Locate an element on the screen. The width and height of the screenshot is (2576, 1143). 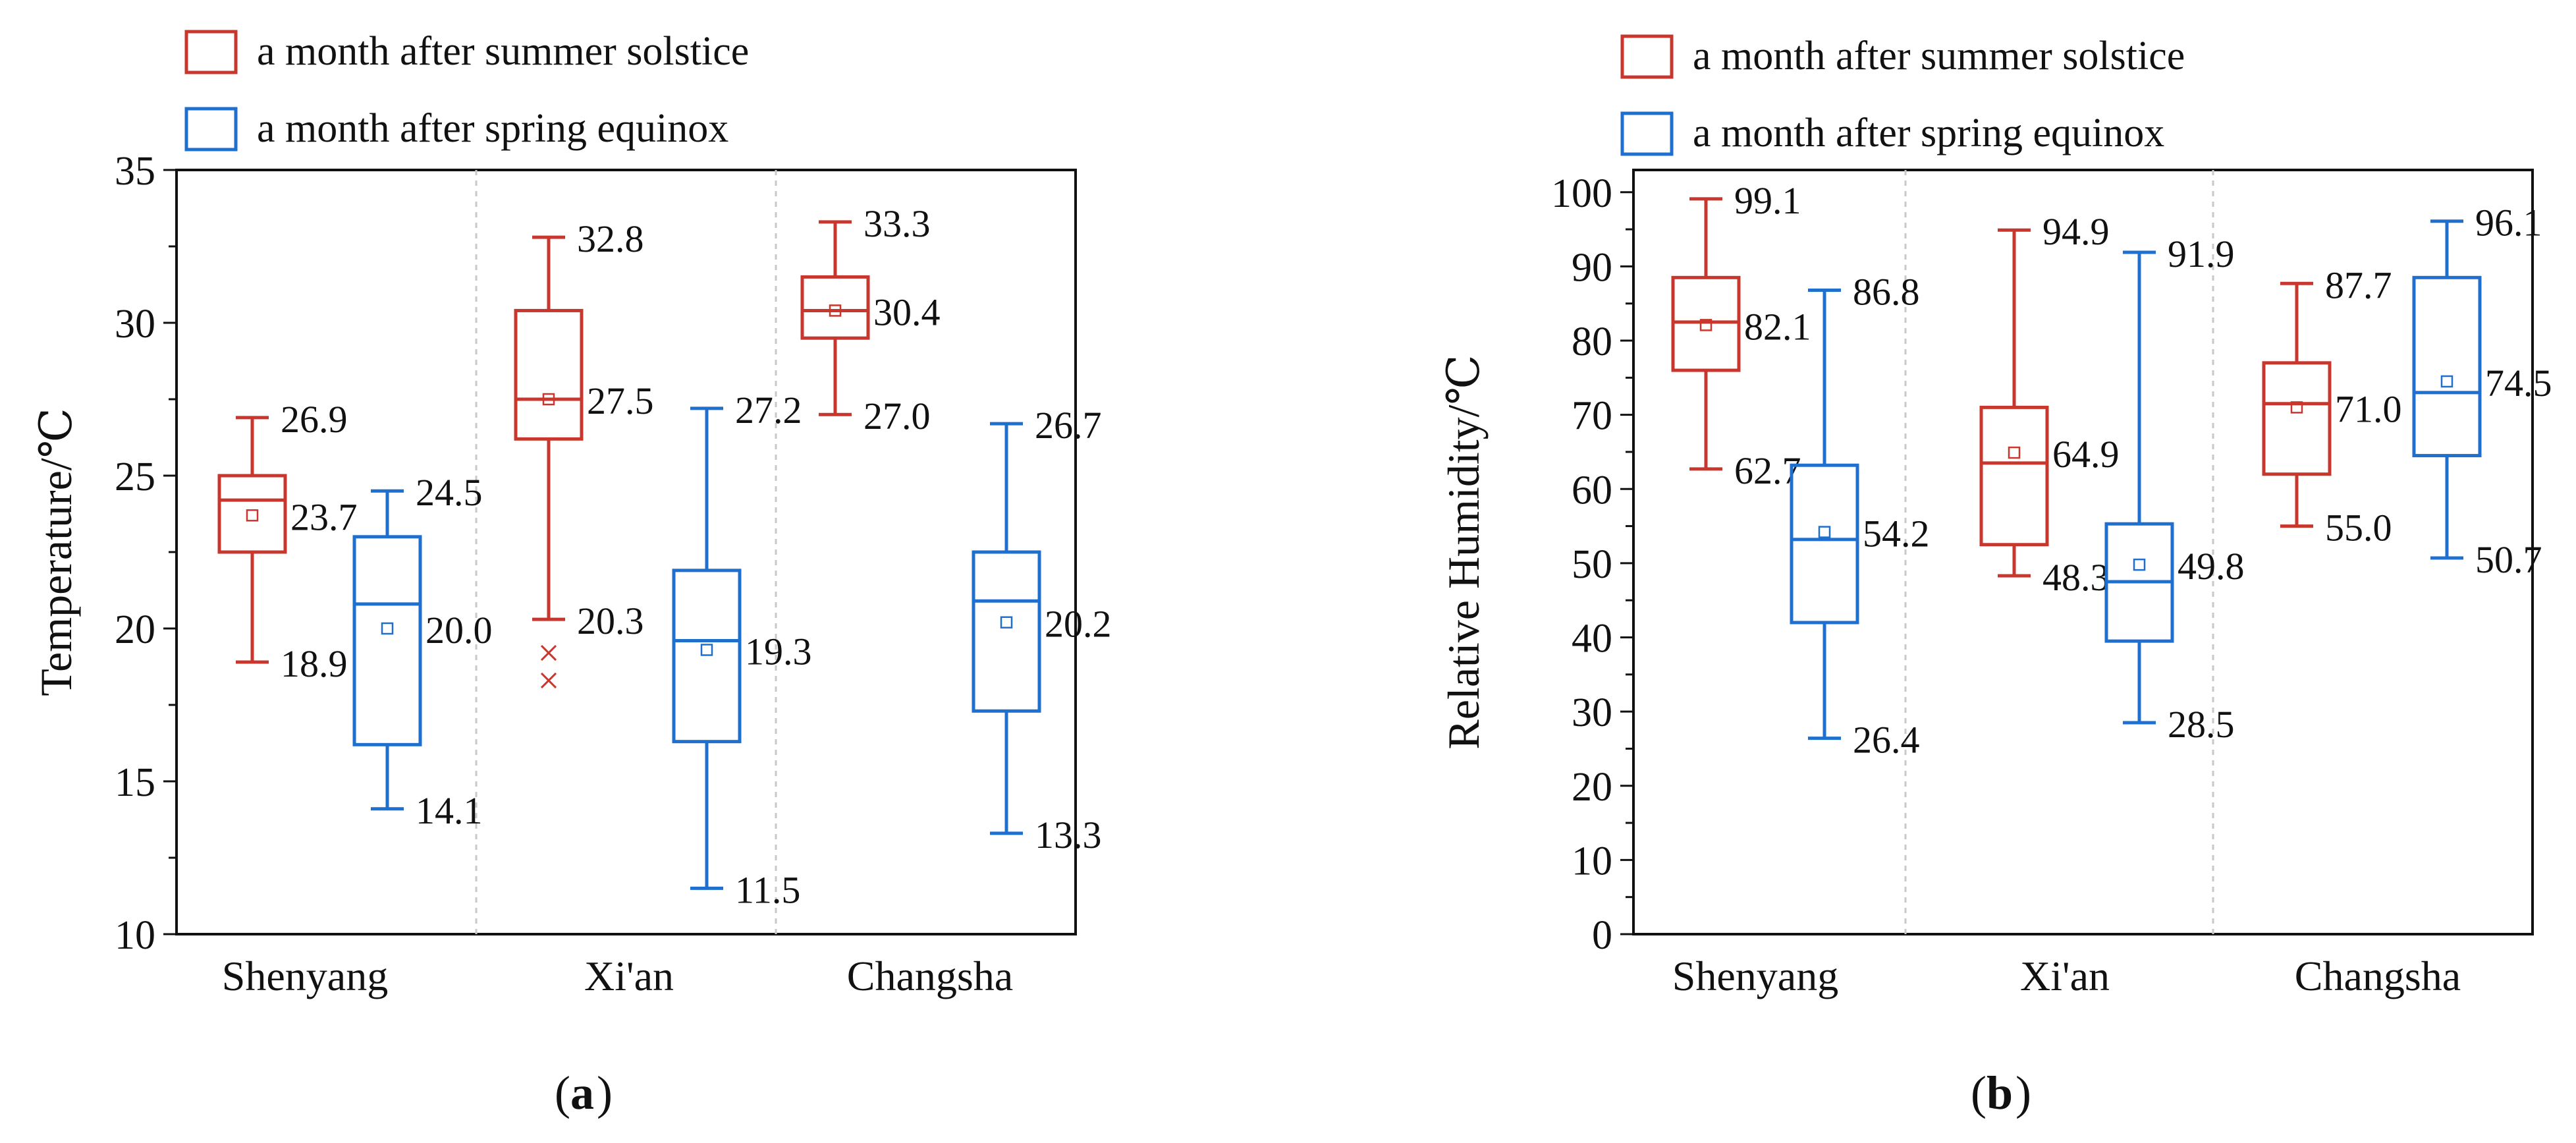
box-a-spring-changsha: 26.7 13.3 20.2 is located at coordinates (1042, 630).